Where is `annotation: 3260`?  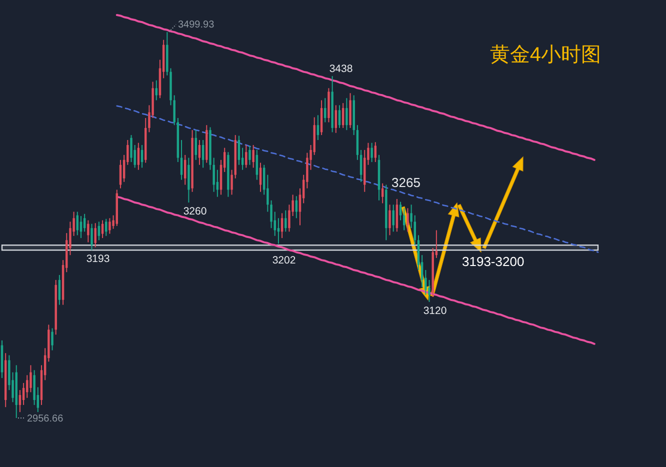 annotation: 3260 is located at coordinates (195, 212).